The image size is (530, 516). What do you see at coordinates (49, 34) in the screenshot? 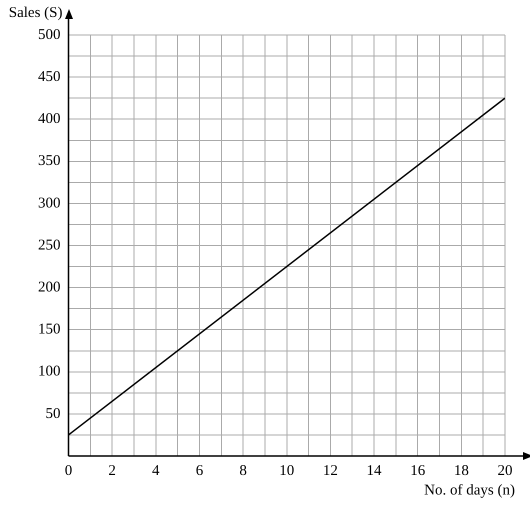
I see `y-tick-label: 500` at bounding box center [49, 34].